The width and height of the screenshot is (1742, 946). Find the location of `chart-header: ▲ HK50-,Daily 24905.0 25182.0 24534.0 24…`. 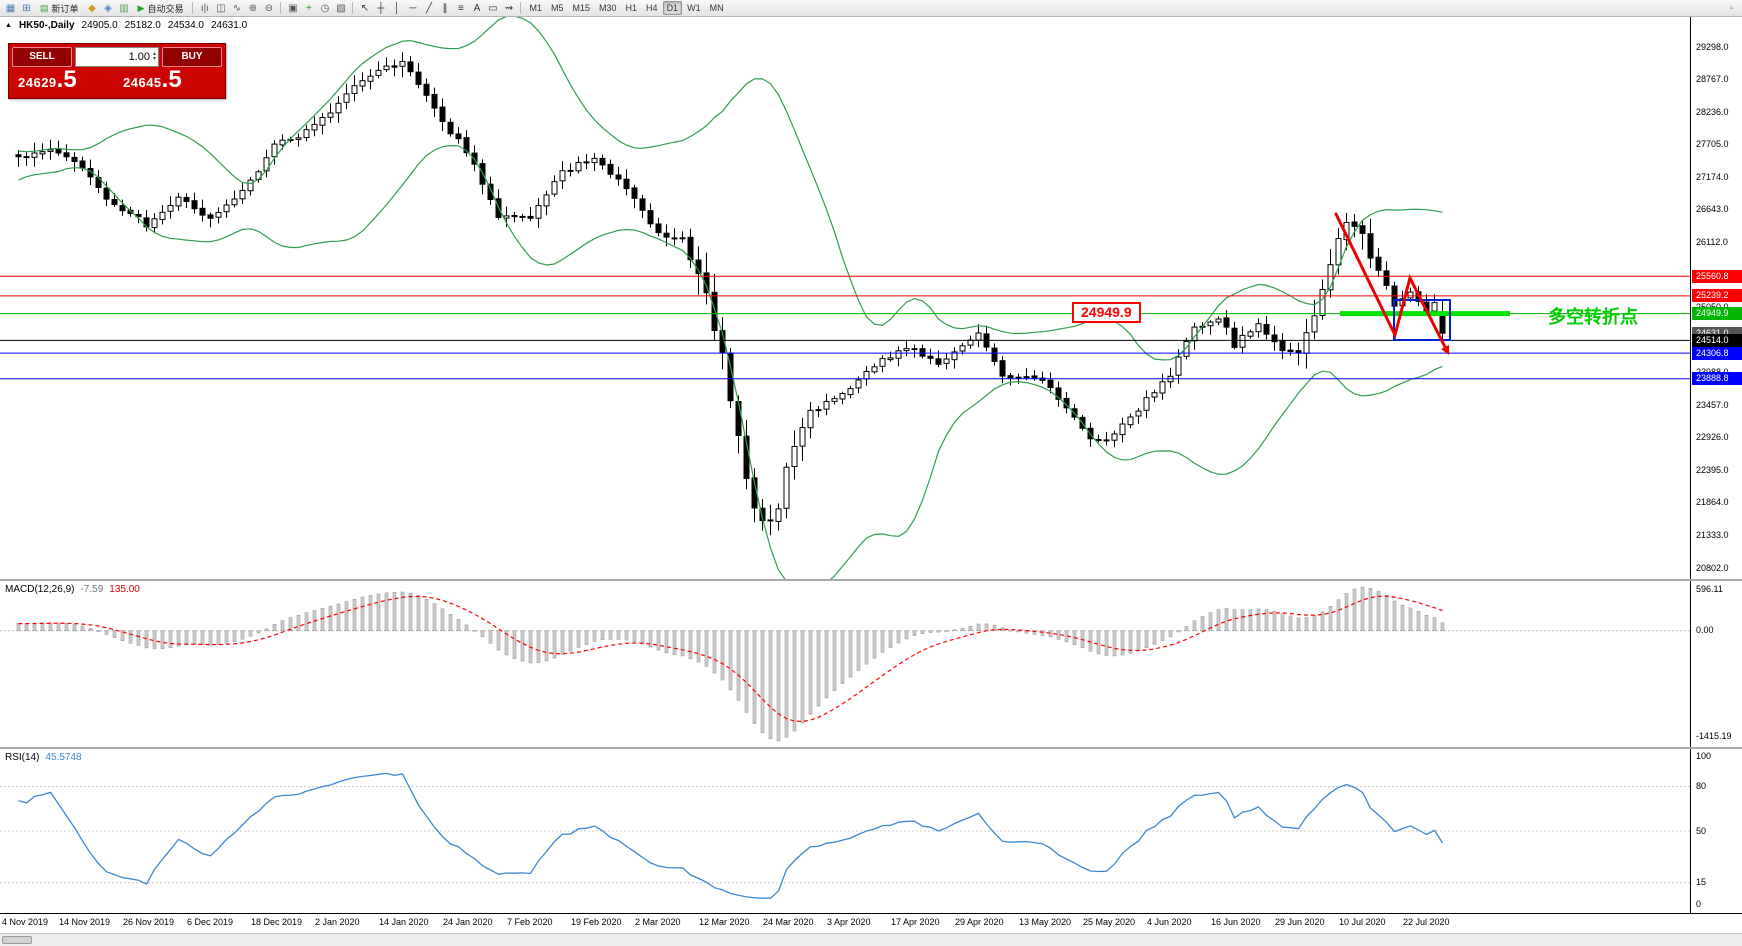

chart-header: ▲ HK50-,Daily 24905.0 25182.0 24534.0 24… is located at coordinates (126, 25).